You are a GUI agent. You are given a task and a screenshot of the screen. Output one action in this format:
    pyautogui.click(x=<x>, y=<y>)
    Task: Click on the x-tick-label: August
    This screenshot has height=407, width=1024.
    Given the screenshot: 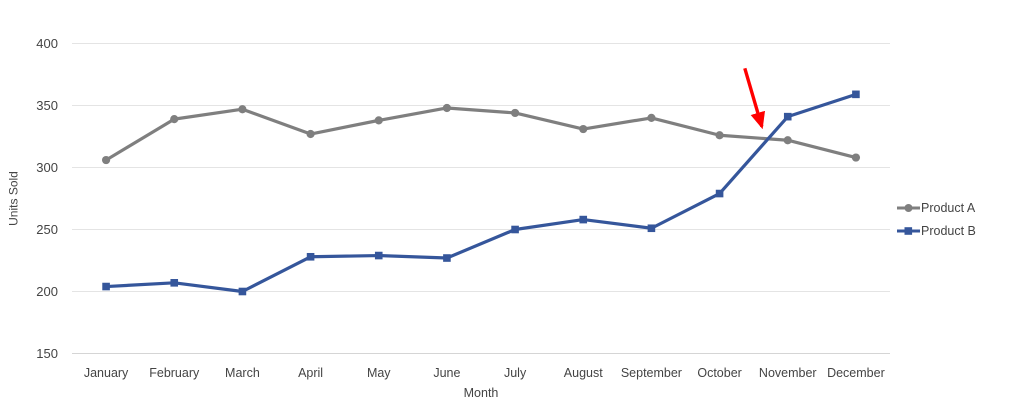 What is the action you would take?
    pyautogui.click(x=583, y=373)
    